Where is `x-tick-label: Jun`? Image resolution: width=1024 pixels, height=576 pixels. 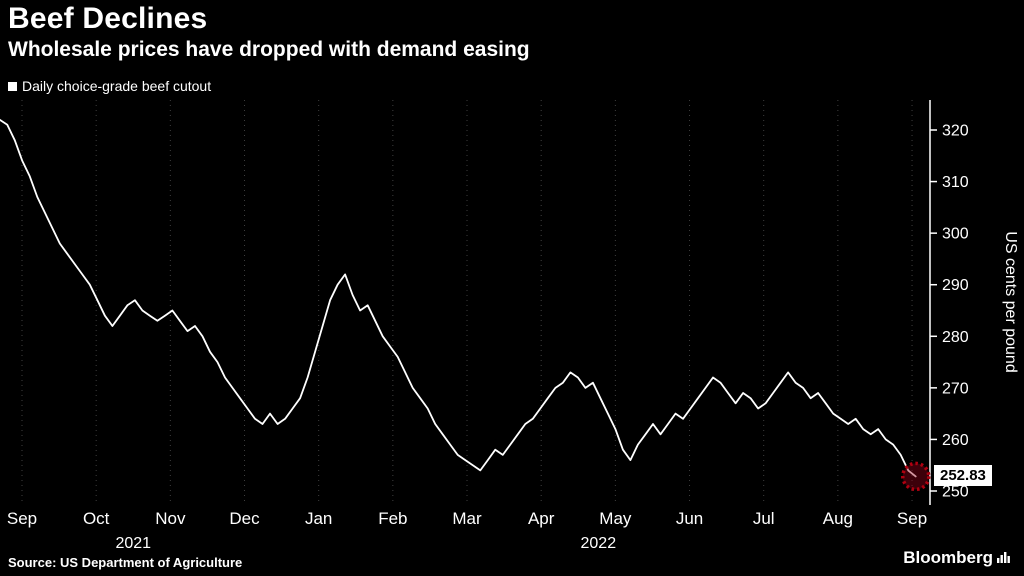
x-tick-label: Jun is located at coordinates (689, 518).